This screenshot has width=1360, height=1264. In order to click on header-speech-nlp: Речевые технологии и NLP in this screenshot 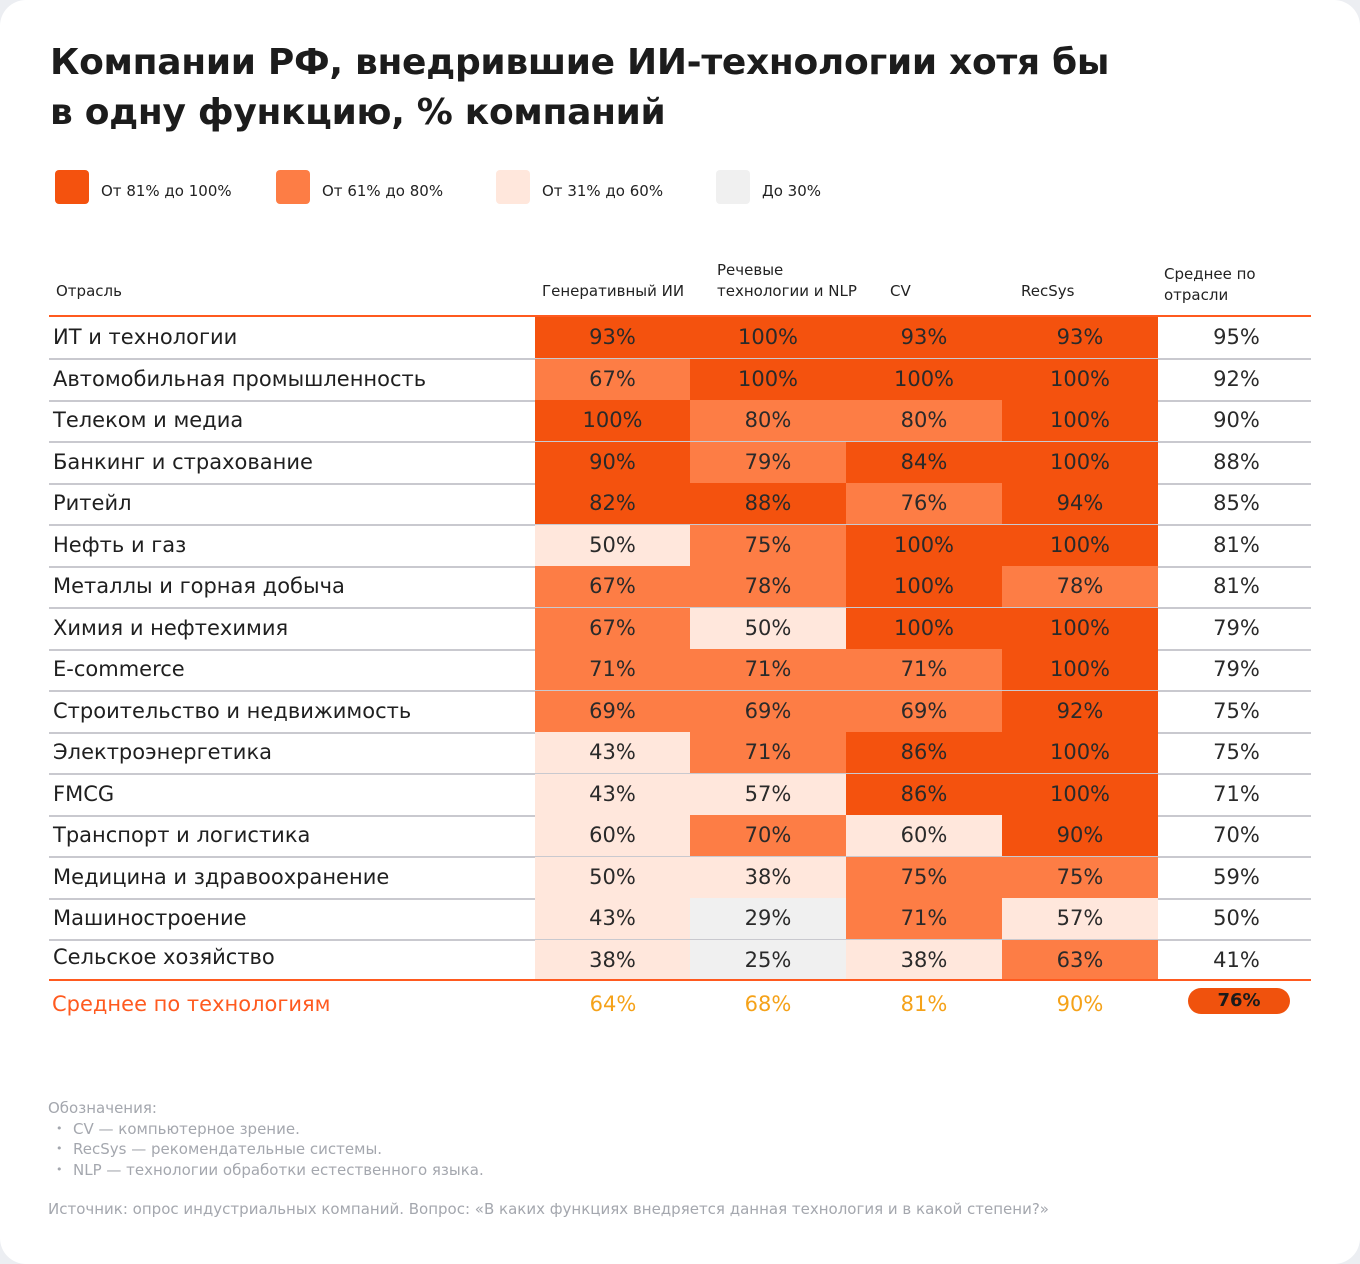, I will do `click(787, 281)`.